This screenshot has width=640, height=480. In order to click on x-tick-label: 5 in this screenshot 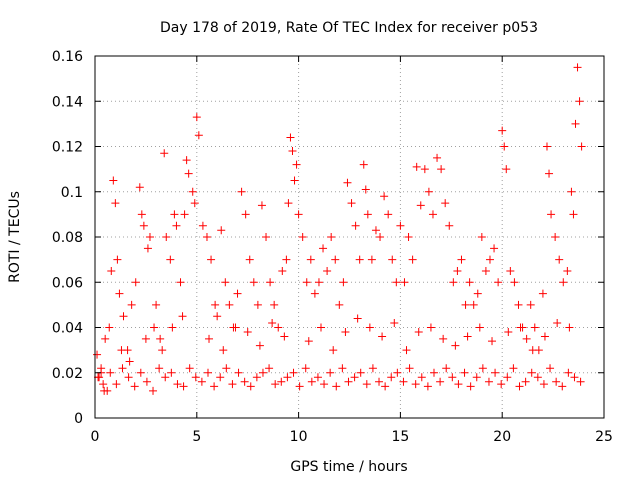, I will do `click(196, 437)`.